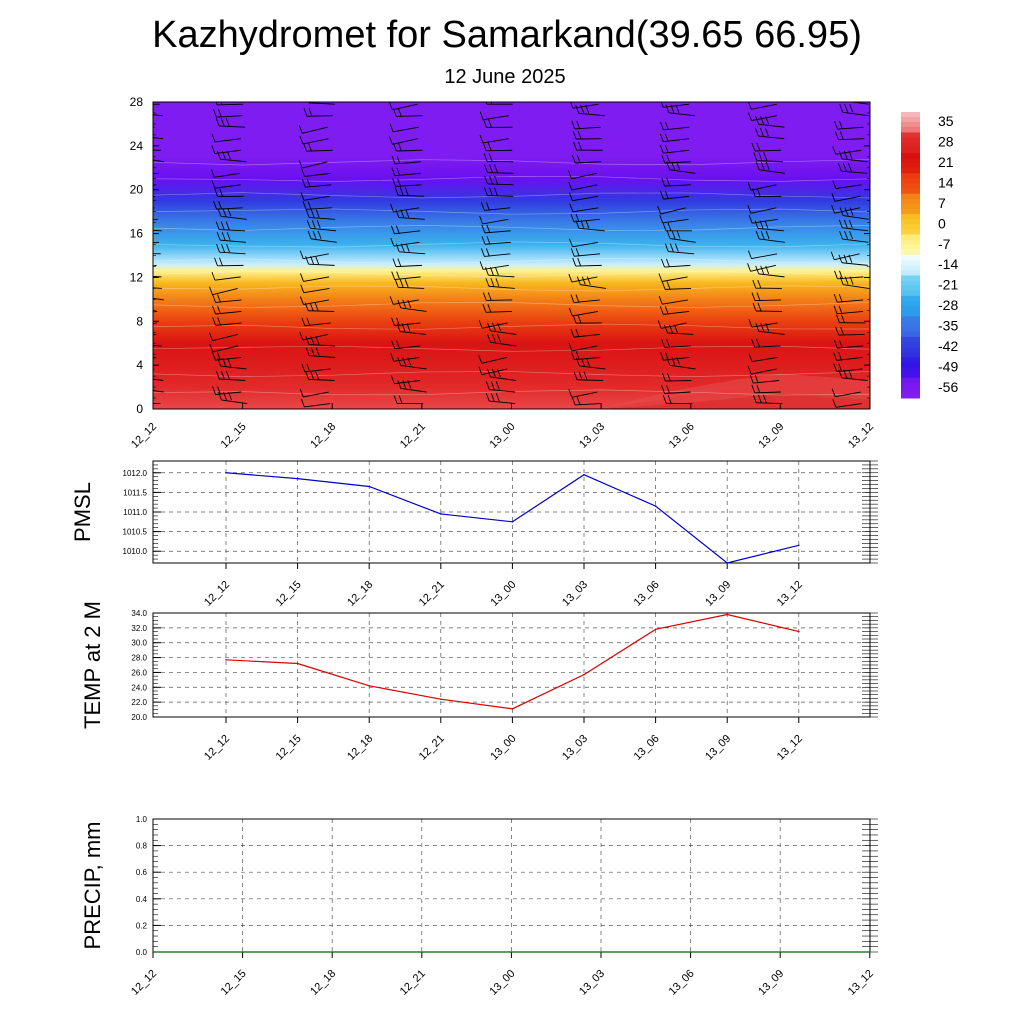  What do you see at coordinates (137, 146) in the screenshot?
I see `heatmap-y-tick-label: 24` at bounding box center [137, 146].